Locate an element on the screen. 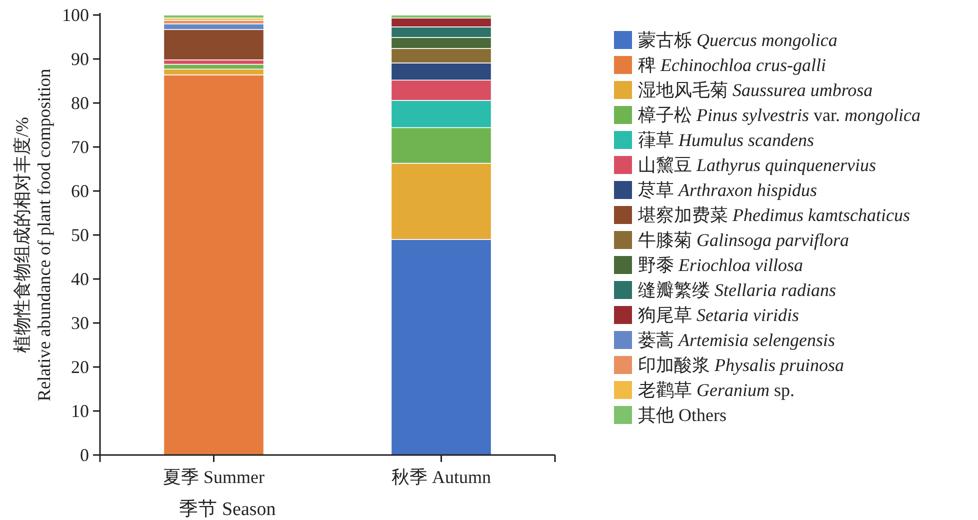 The image size is (978, 520). legend-label: 樟子松 Pinus sylvestris var. mongolica is located at coordinates (779, 115).